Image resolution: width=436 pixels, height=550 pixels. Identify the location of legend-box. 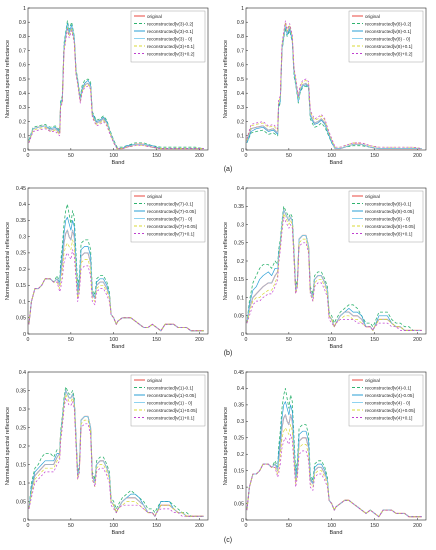
(386, 400).